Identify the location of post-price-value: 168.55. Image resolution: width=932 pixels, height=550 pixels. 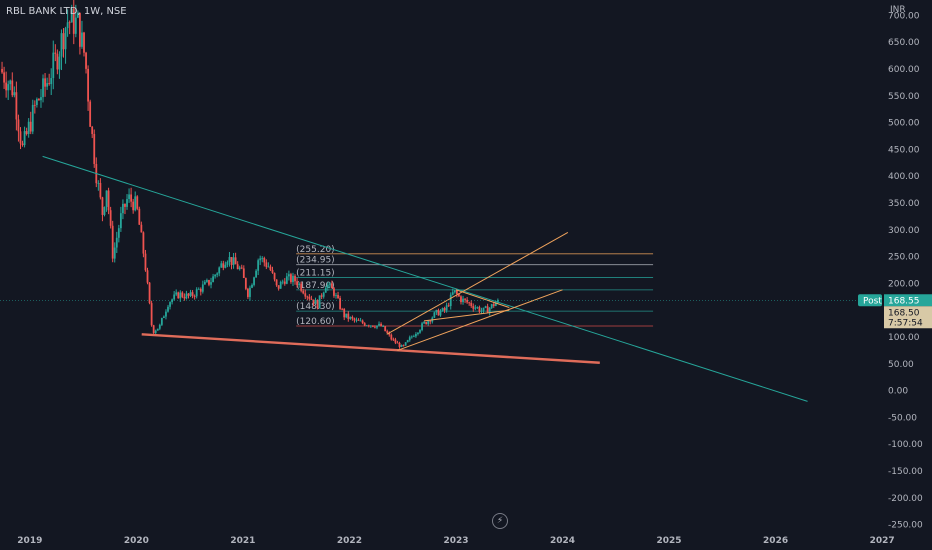
(904, 301).